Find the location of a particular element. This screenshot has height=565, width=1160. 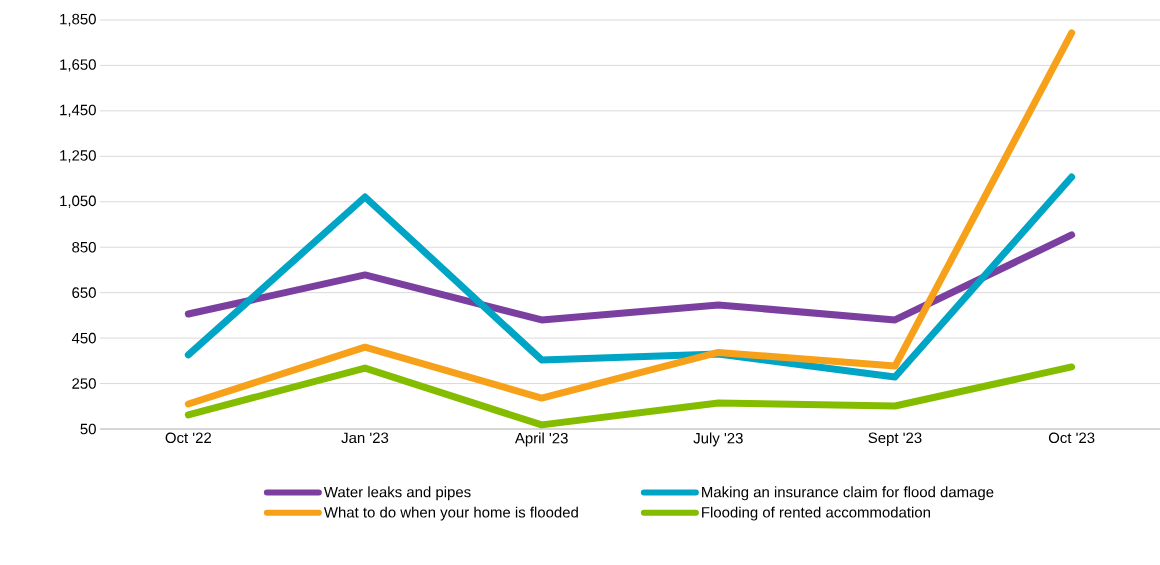

y-tick-label: 1,450 is located at coordinates (78, 111).